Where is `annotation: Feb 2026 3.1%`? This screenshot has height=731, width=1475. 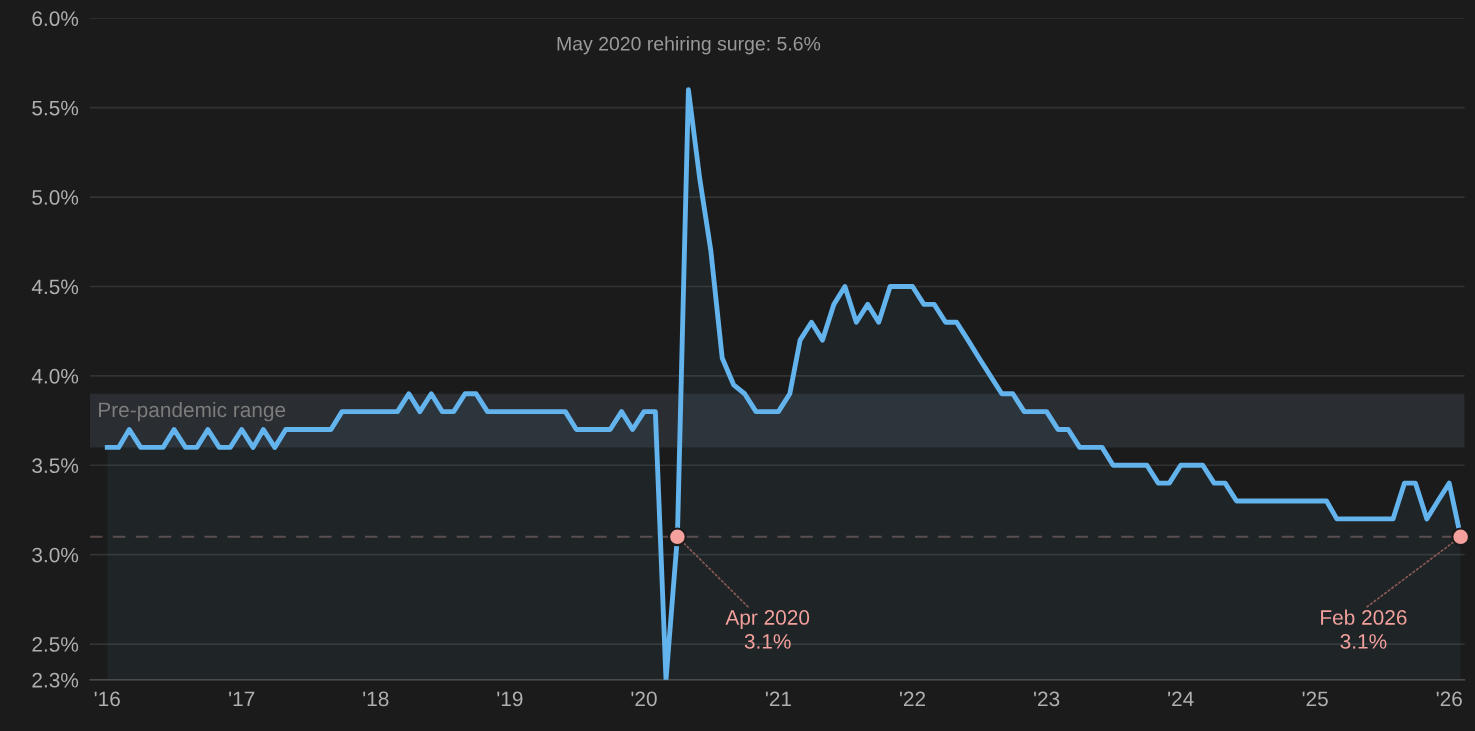 annotation: Feb 2026 3.1% is located at coordinates (1364, 629).